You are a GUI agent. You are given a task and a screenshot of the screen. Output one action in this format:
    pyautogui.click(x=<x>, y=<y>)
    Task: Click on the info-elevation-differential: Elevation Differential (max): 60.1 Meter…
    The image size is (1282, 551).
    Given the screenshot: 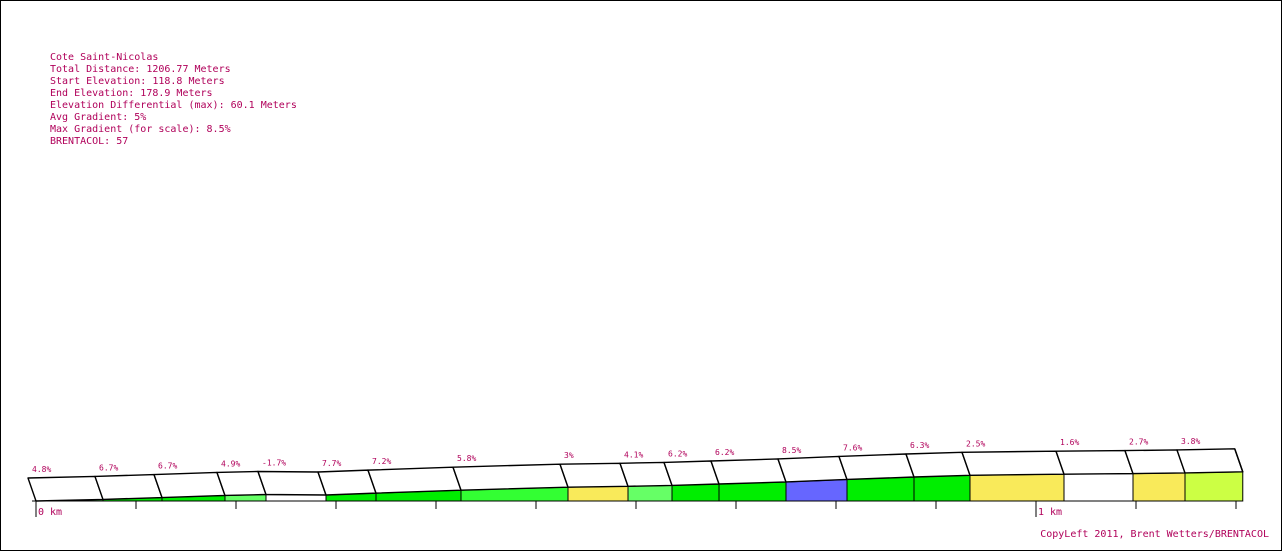 What is the action you would take?
    pyautogui.click(x=173, y=105)
    